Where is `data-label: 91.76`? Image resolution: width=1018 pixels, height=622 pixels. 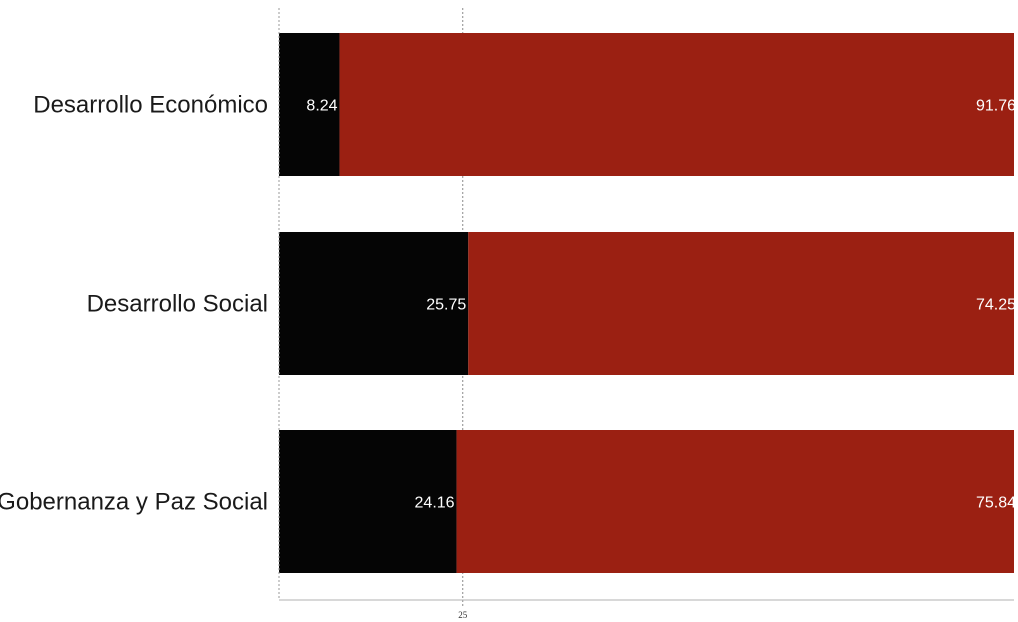
data-label: 91.76 is located at coordinates (996, 106).